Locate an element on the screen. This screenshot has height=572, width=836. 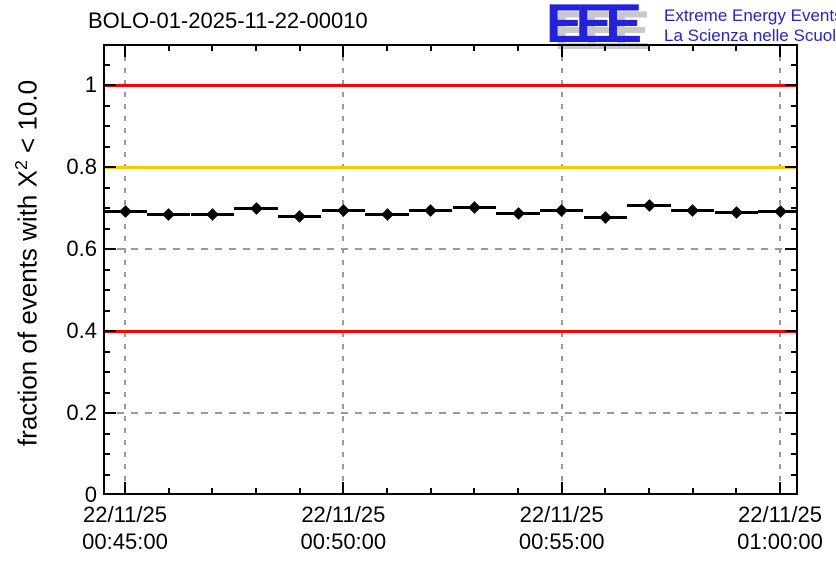
y-tick-label: 0.2 is located at coordinates (81, 412).